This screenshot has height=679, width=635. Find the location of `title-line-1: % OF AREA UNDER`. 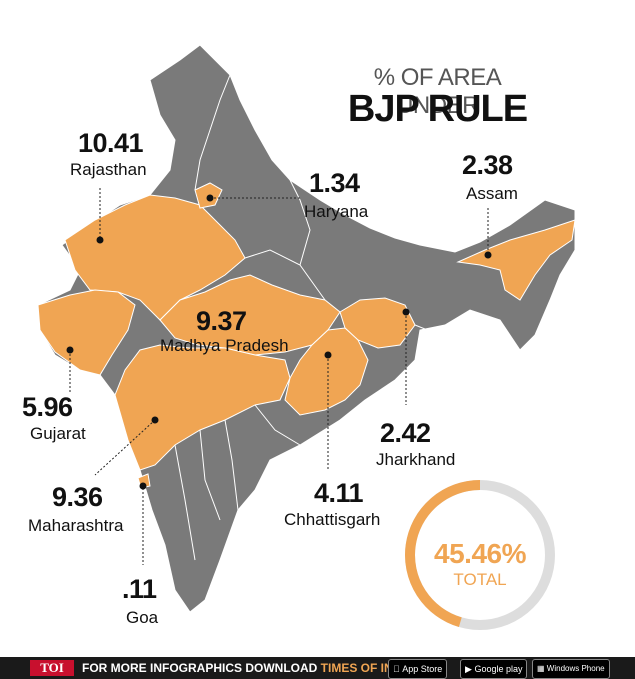

title-line-1: % OF AREA UNDER is located at coordinates (437, 91).